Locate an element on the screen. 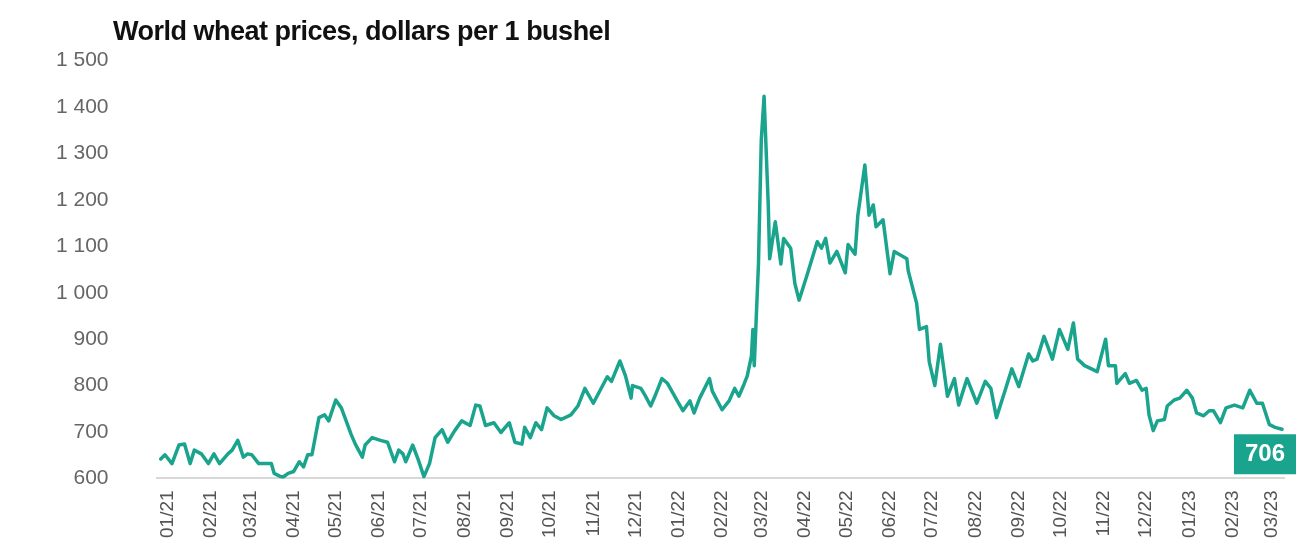  x-tick-label: 10/22 is located at coordinates (1060, 514).